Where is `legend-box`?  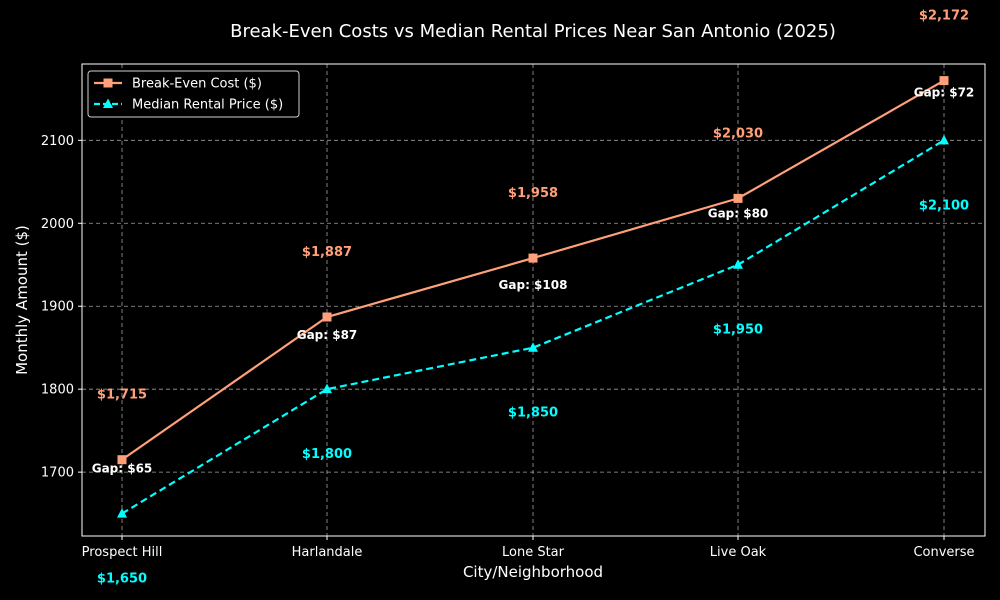
legend-box is located at coordinates (193, 94).